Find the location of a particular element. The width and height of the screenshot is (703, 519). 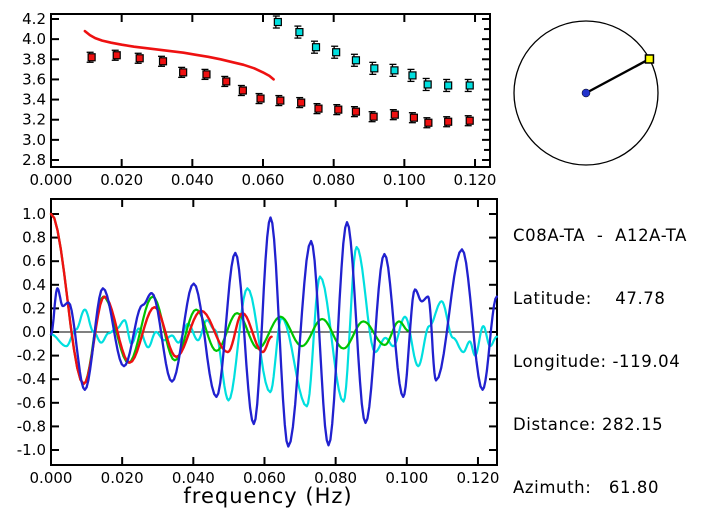

azimuth-circle is located at coordinates (586, 93).